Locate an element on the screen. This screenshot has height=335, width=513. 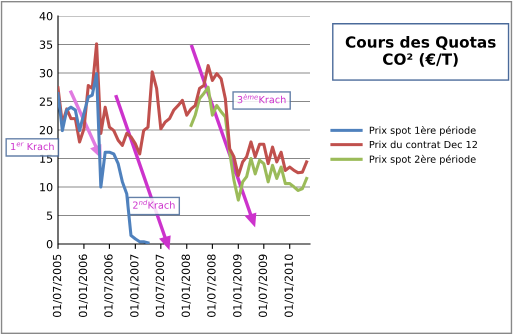
x-tick-label: 01/01/2009 is located at coordinates (237, 286).